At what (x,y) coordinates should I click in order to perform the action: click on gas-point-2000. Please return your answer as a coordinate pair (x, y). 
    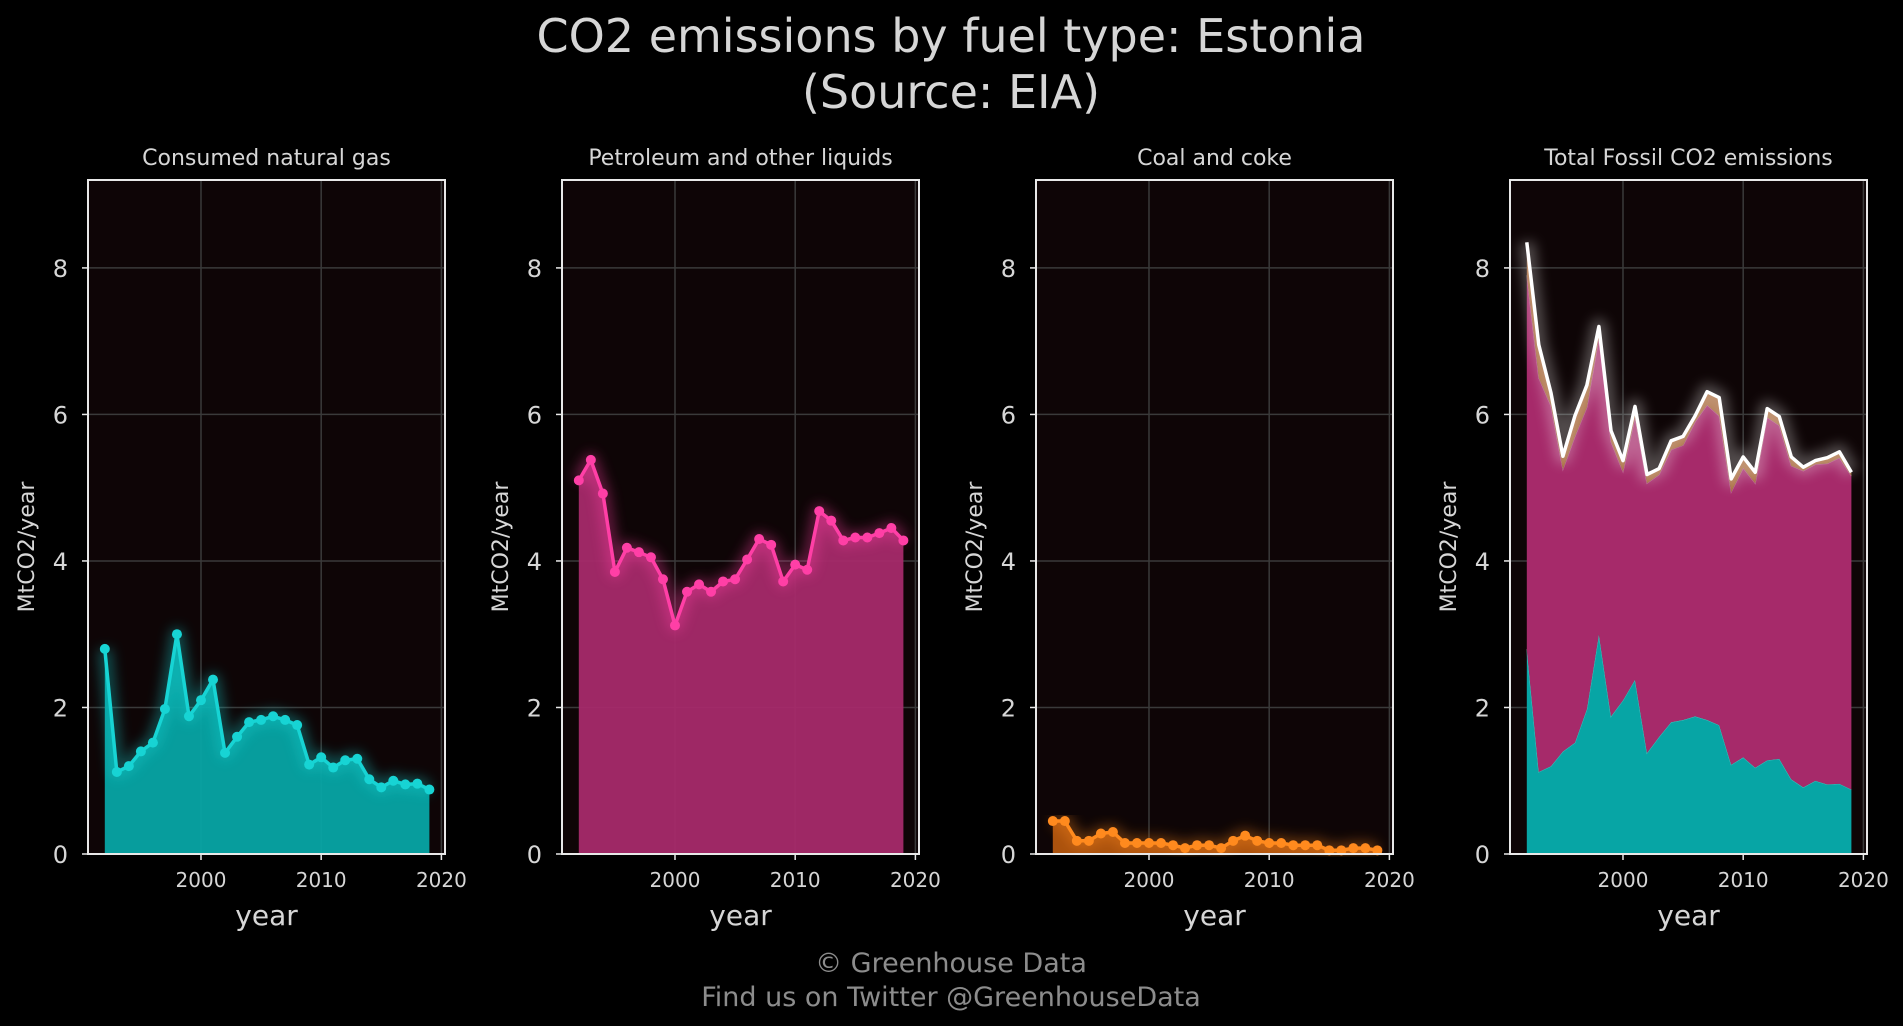
    Looking at the image, I should click on (200, 700).